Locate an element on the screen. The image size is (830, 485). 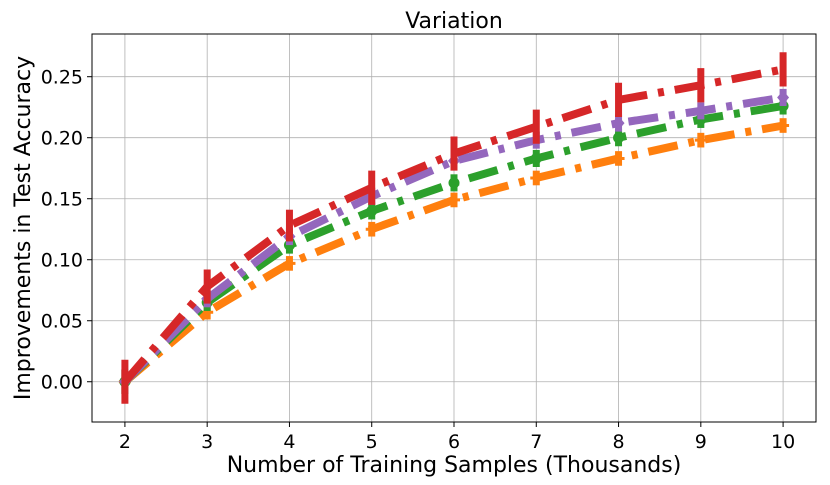
y-tick-label: 0.25 is located at coordinates (62, 78).